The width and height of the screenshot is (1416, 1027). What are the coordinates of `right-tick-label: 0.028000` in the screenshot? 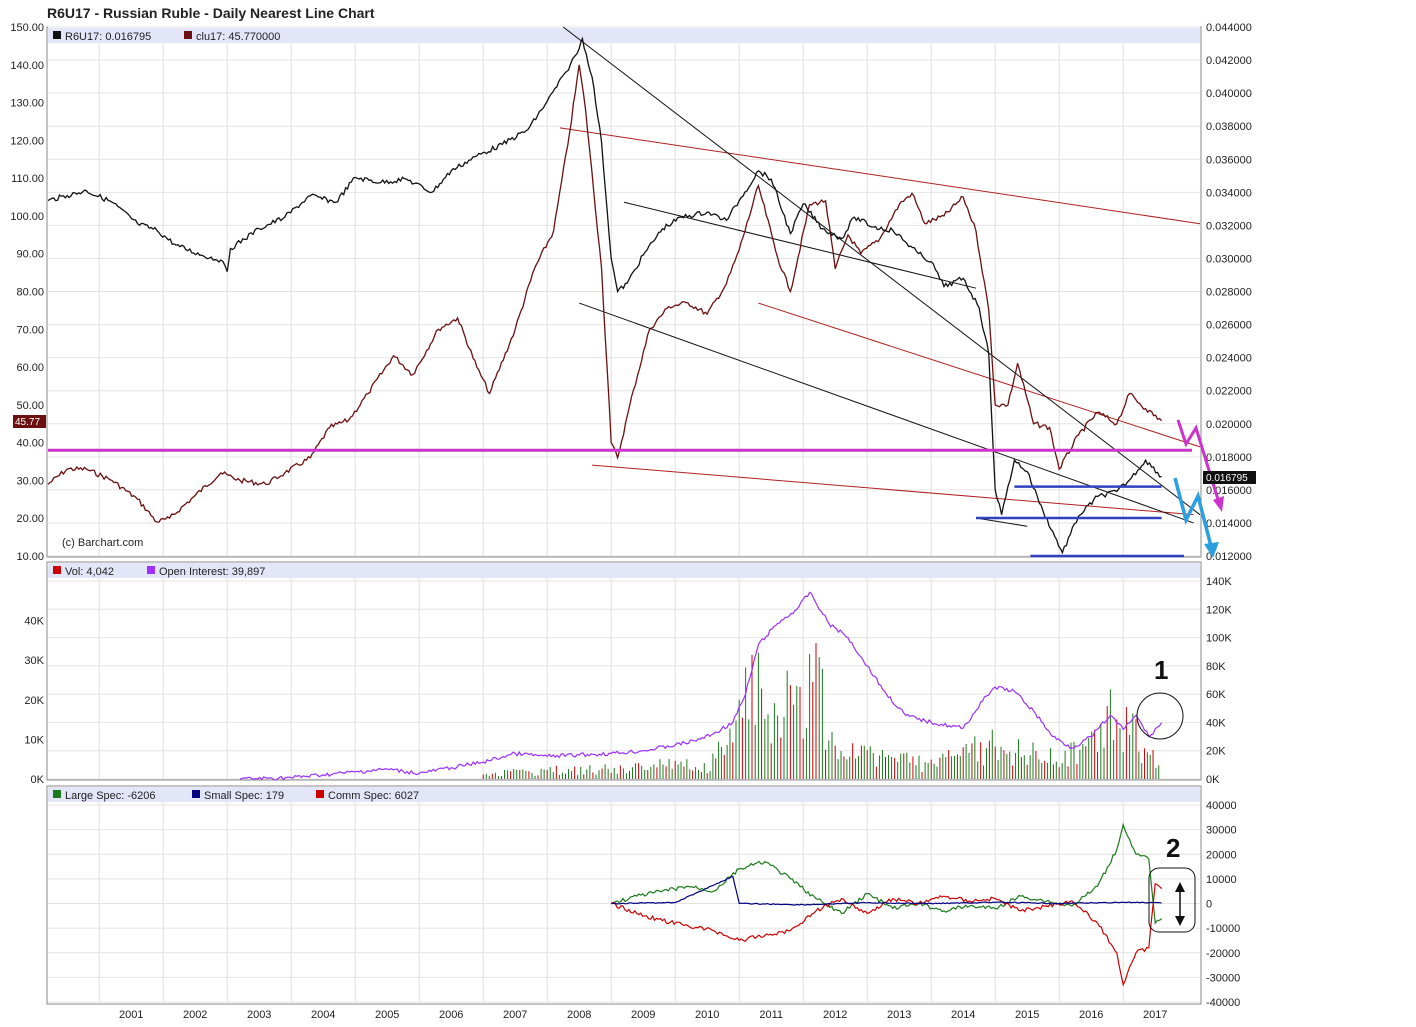 It's located at (1229, 293).